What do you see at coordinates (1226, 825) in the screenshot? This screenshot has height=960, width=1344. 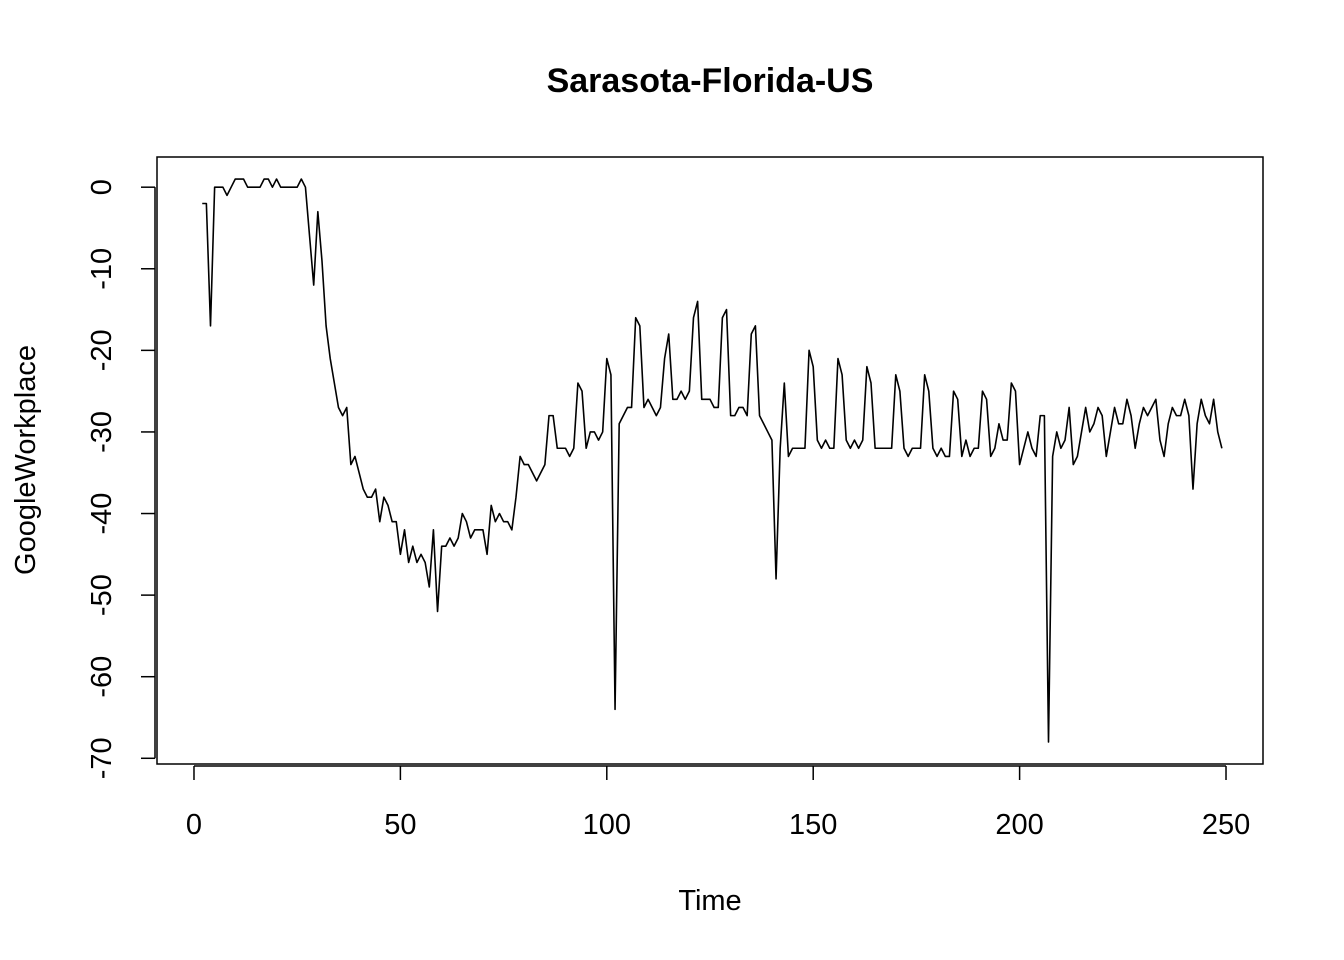 I see `x-tick-label: 250` at bounding box center [1226, 825].